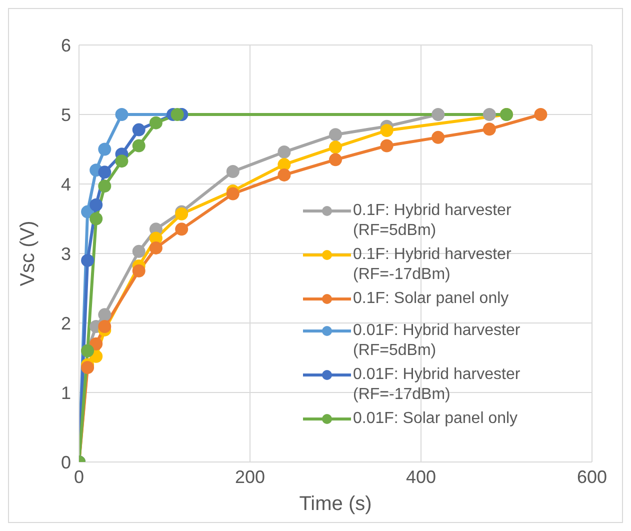  What do you see at coordinates (335, 504) in the screenshot?
I see `x-axis-title: Time (s)` at bounding box center [335, 504].